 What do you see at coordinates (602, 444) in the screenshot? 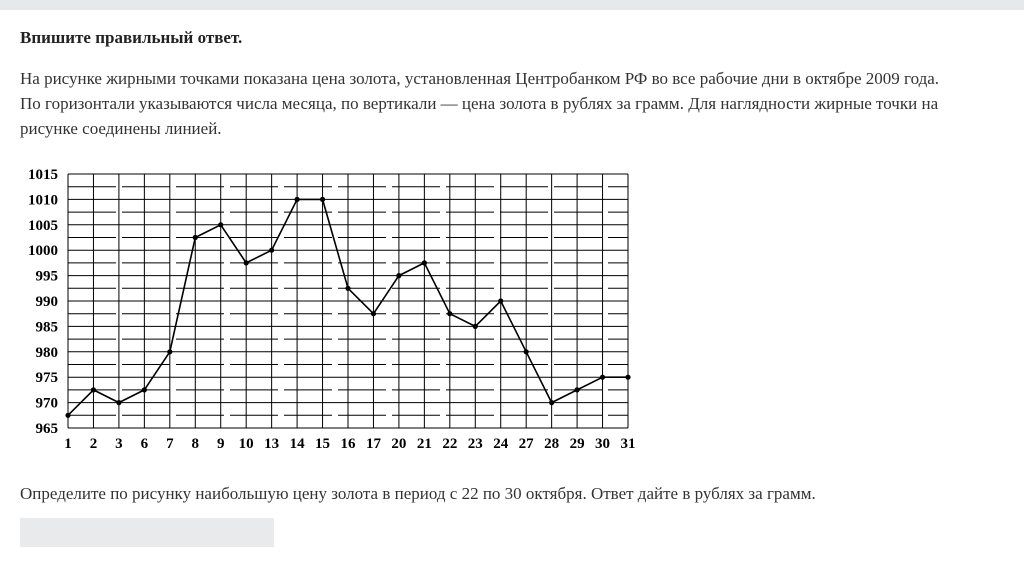
I see `x-tick-label: 30` at bounding box center [602, 444].